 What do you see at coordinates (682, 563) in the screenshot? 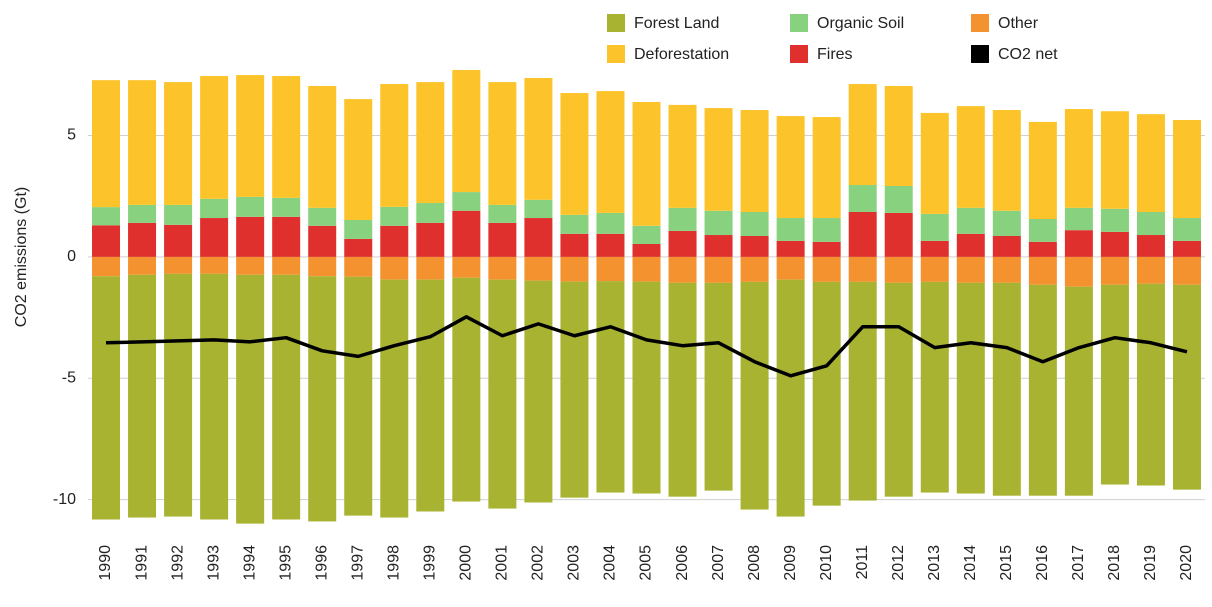
I see `x-tick-label: 2006` at bounding box center [682, 563].